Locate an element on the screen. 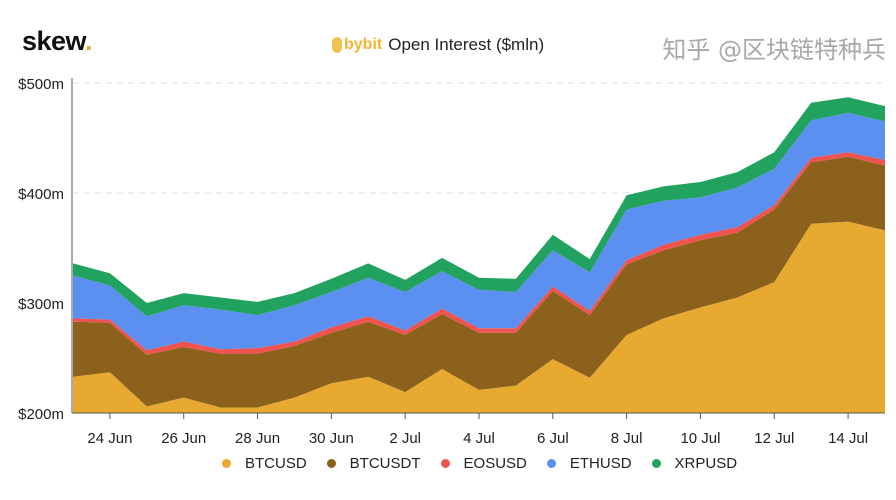 The width and height of the screenshot is (896, 500). legend-item-btcusdt: BTCUSDT is located at coordinates (373, 463).